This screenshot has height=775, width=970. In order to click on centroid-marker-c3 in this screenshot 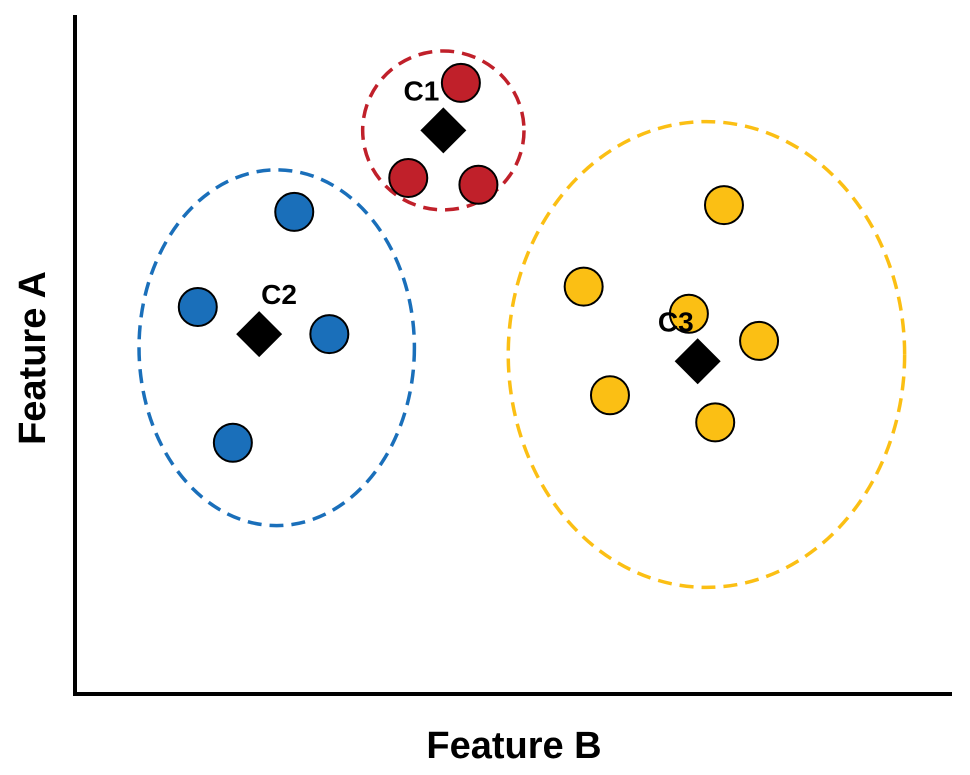, I will do `click(697, 361)`.